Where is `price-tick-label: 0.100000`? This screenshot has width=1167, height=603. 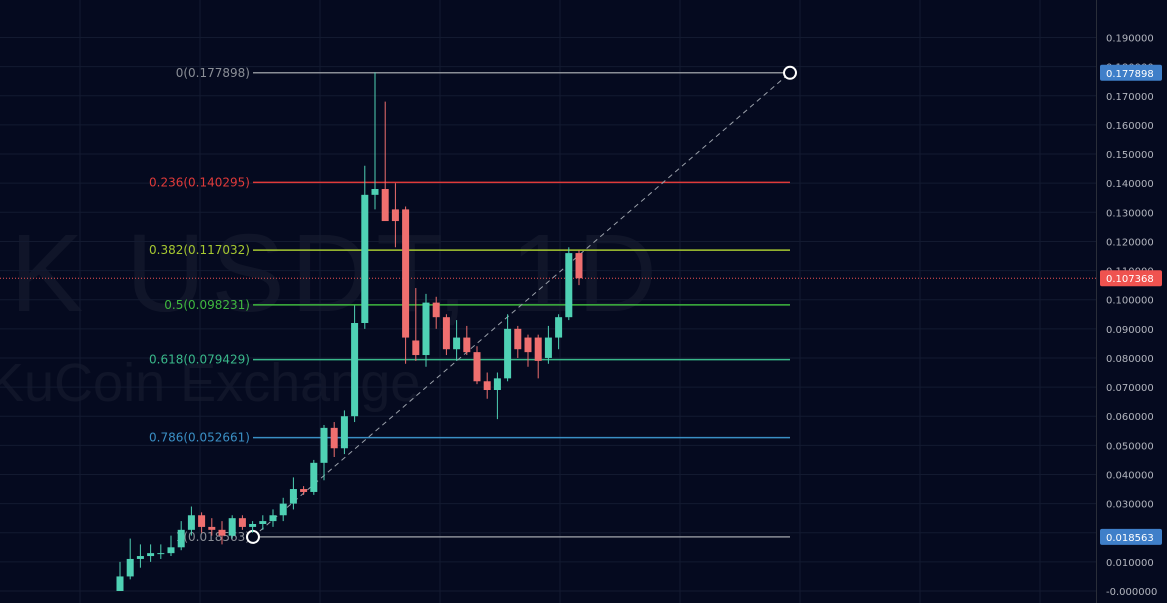 price-tick-label: 0.100000 is located at coordinates (1130, 301).